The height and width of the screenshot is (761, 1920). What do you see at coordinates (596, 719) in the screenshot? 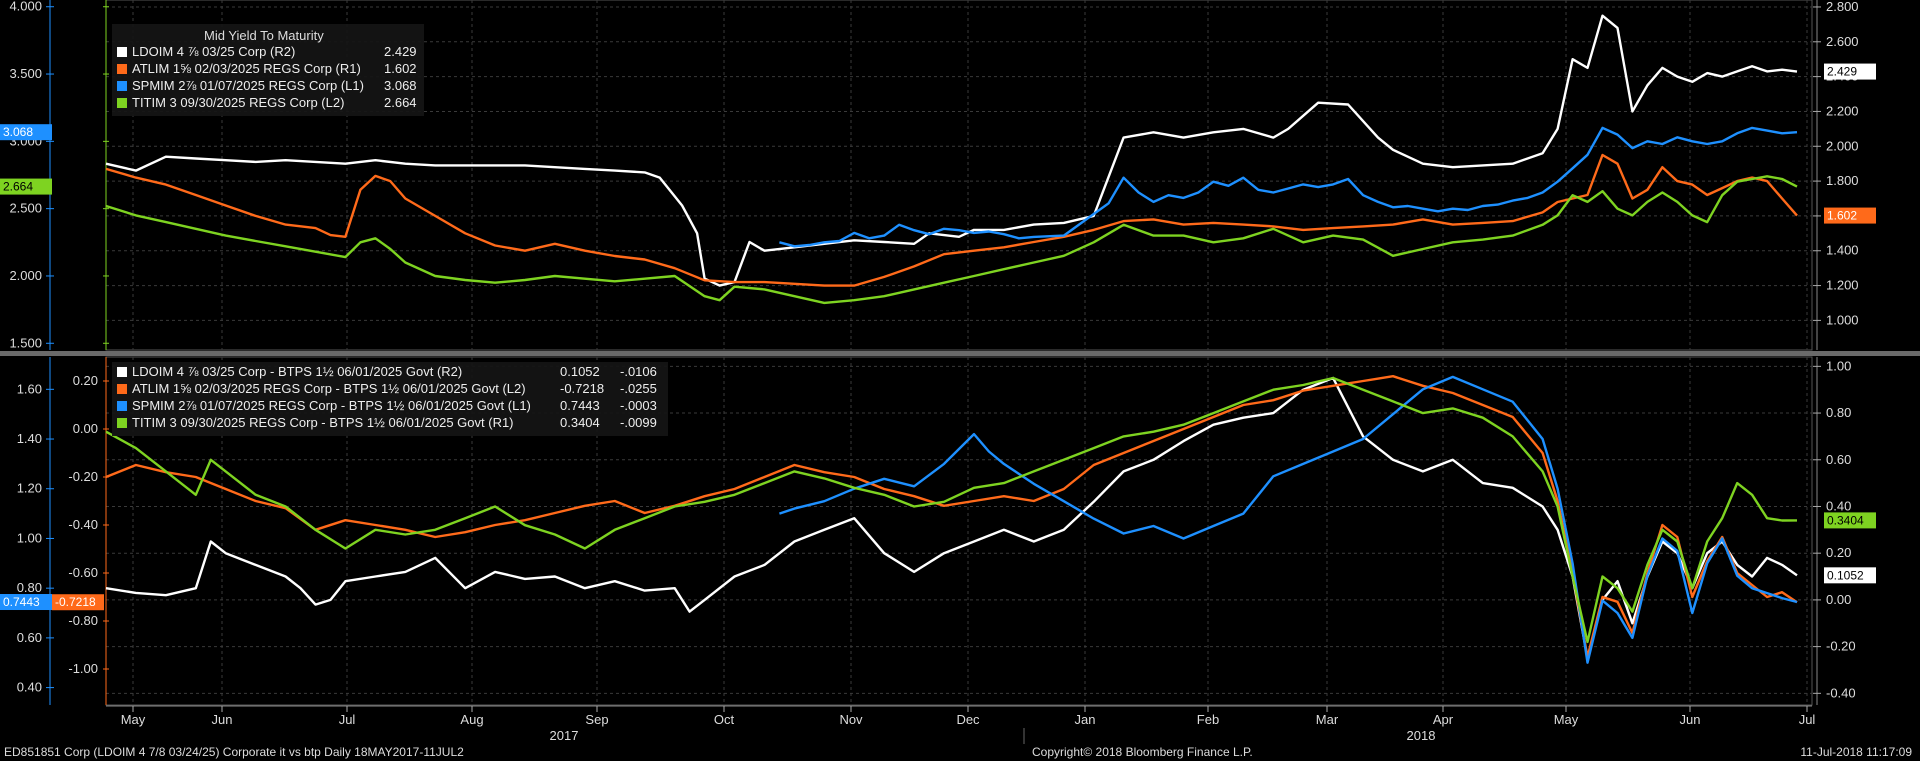
I see `x-tick-label-4: Sep` at bounding box center [596, 719].